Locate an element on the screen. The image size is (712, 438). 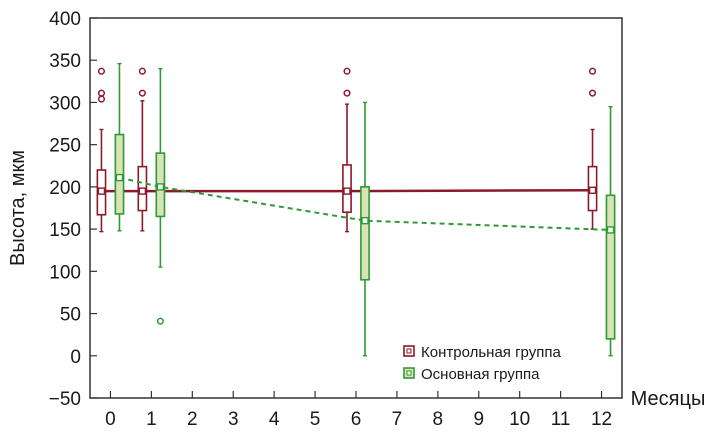
y-tick-label: 350 is located at coordinates (65, 61).